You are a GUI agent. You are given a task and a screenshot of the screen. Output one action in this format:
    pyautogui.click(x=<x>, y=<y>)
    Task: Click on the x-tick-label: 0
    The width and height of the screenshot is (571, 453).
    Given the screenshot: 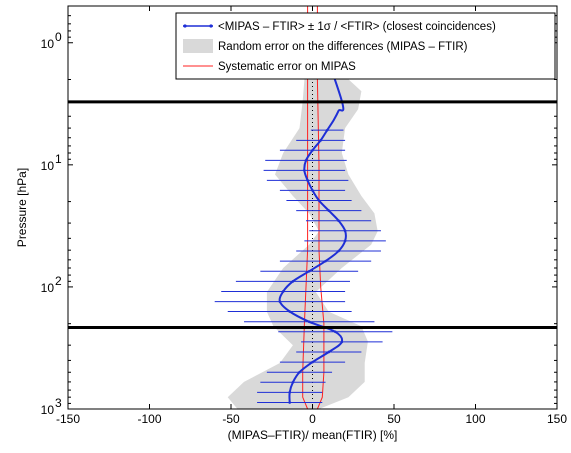 What is the action you would take?
    pyautogui.click(x=312, y=419)
    